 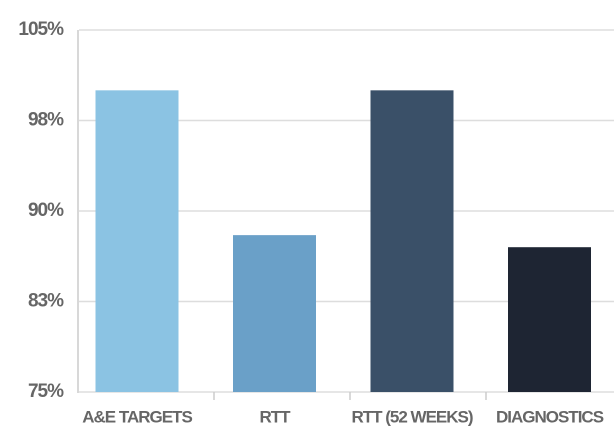 I want to click on y-tick-label: 90%, so click(x=46, y=210).